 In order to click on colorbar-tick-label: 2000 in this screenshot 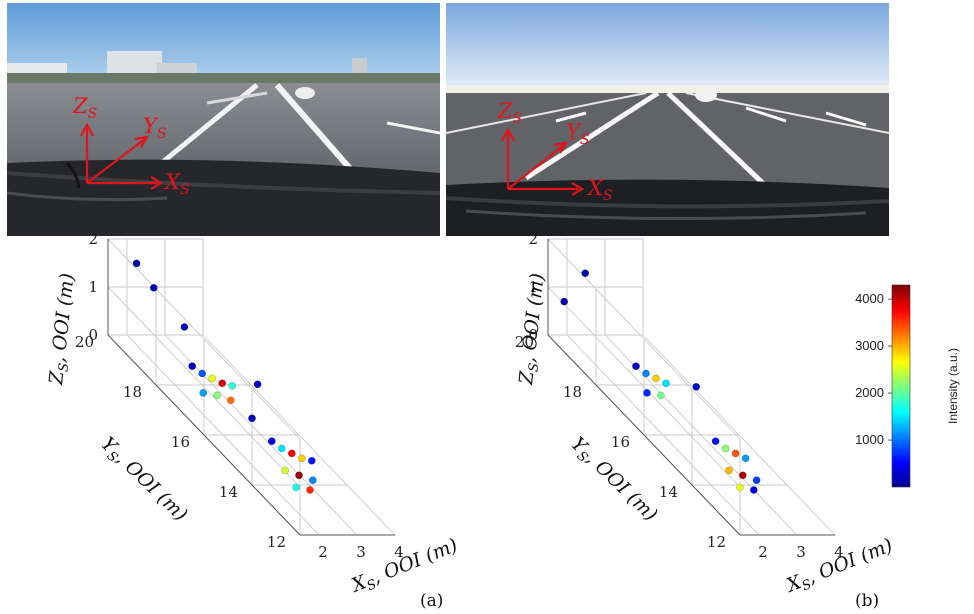, I will do `click(869, 392)`.